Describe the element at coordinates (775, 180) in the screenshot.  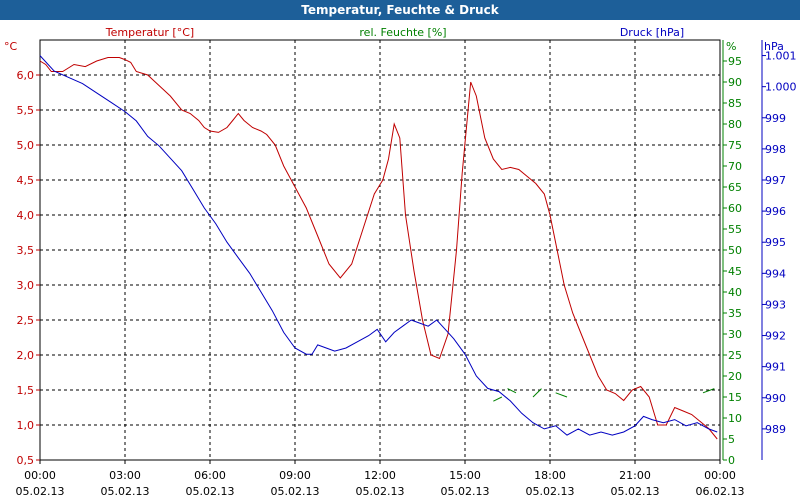
I see `pressure-tick-label: 997` at that location.